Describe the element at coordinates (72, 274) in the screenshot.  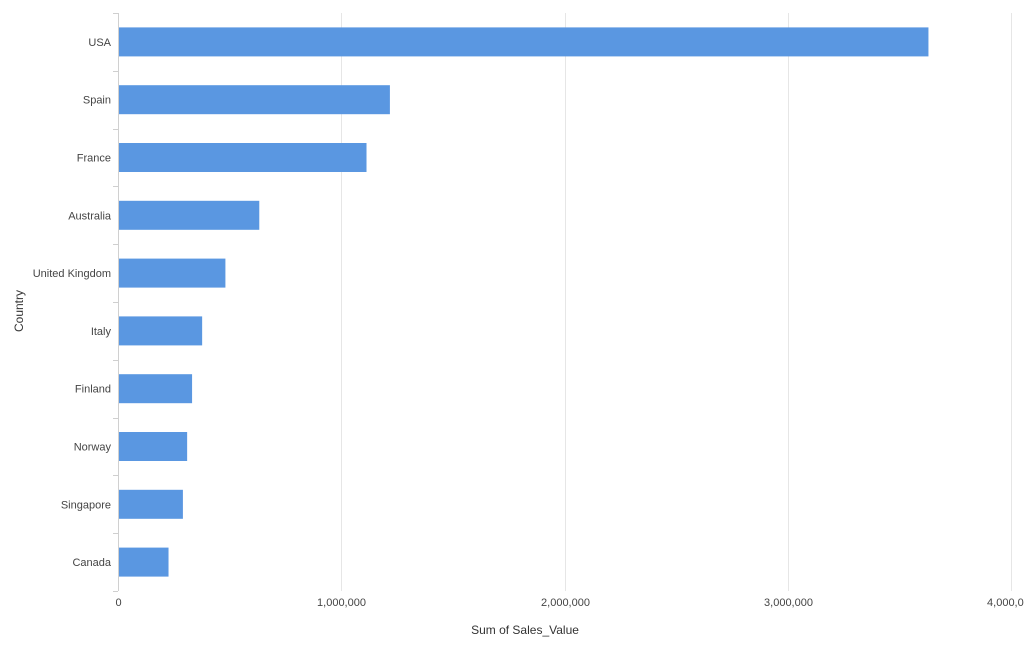
I see `y-tick-label: United Kingdom` at that location.